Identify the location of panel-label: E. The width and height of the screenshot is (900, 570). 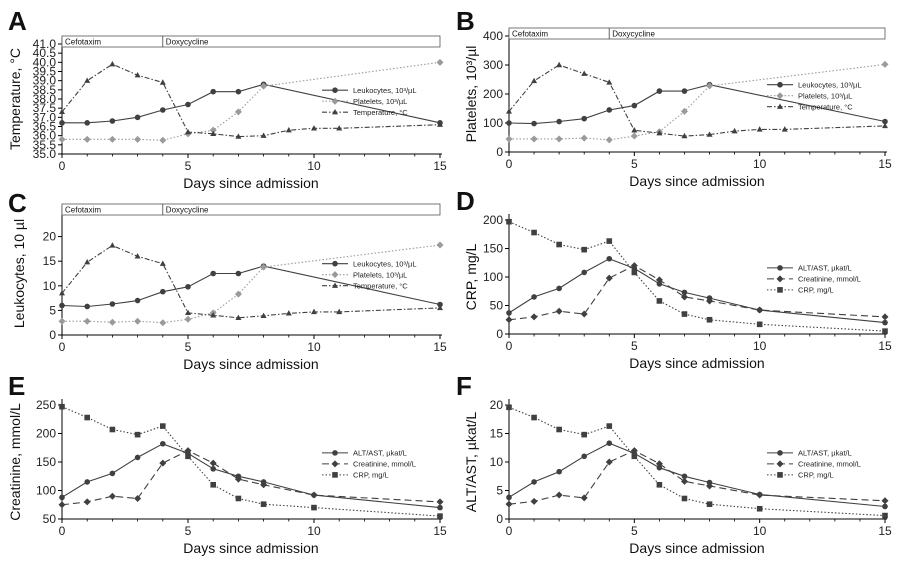
(16, 386).